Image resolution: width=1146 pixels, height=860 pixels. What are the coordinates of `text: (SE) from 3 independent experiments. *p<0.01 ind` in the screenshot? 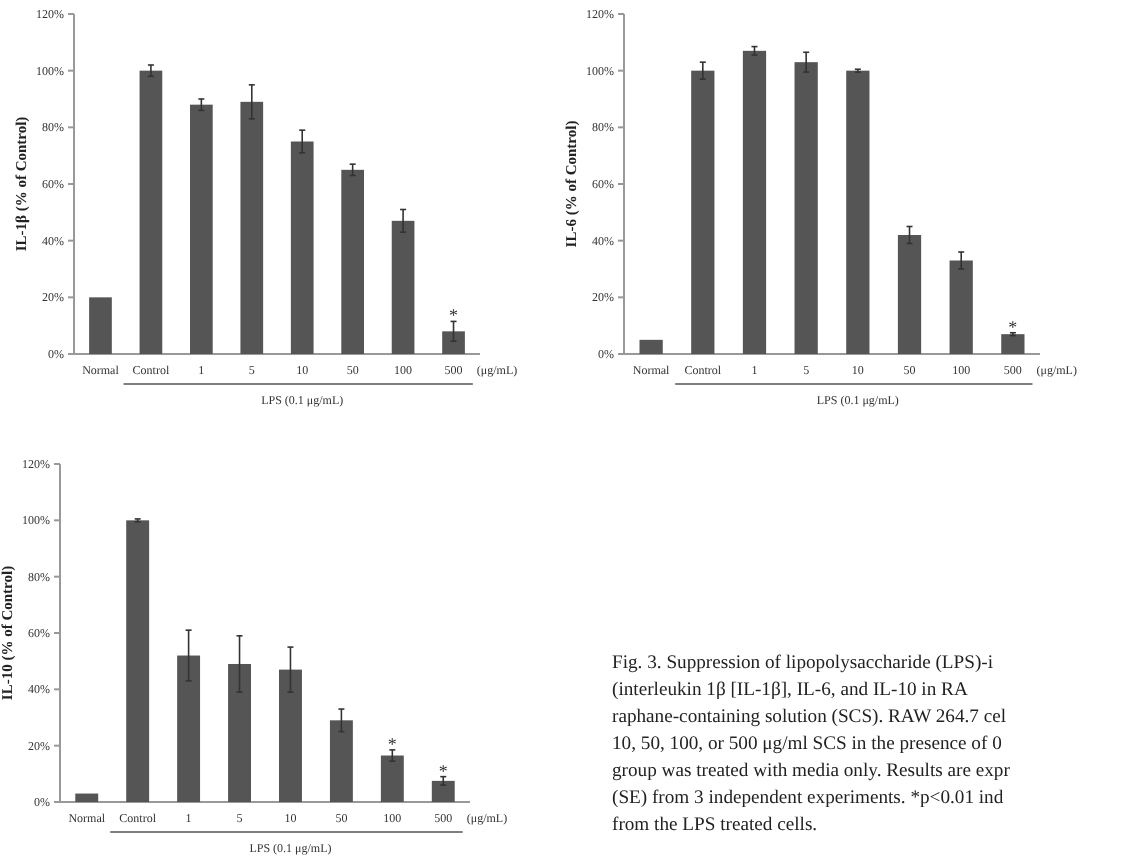 It's located at (808, 798).